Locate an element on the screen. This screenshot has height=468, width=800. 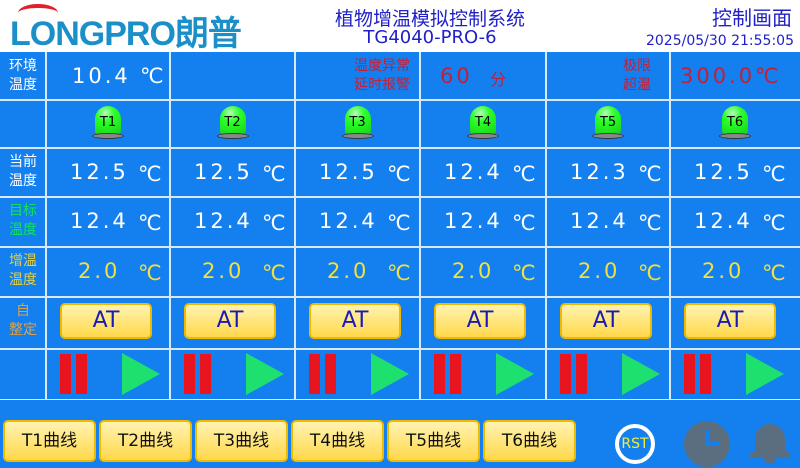
autotune-button-t2: AT is located at coordinates (230, 321).